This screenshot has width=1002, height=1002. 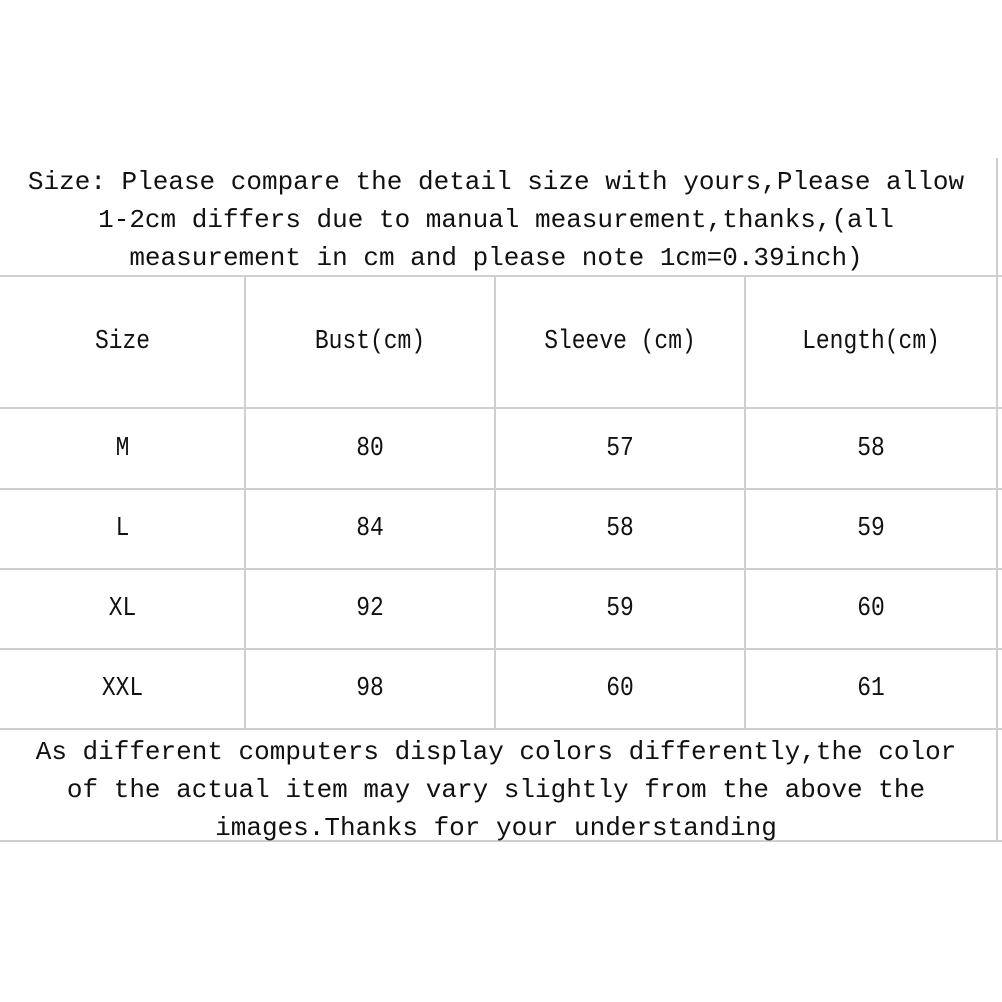 I want to click on table-cell: 84, so click(x=370, y=529).